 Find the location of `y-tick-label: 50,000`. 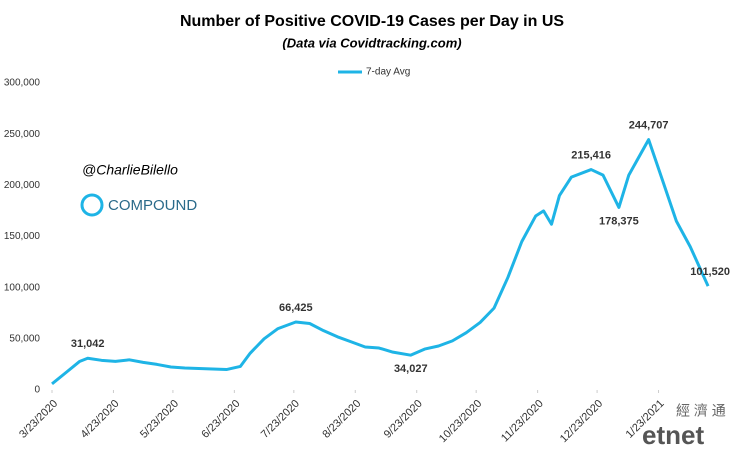

y-tick-label: 50,000 is located at coordinates (24, 338).